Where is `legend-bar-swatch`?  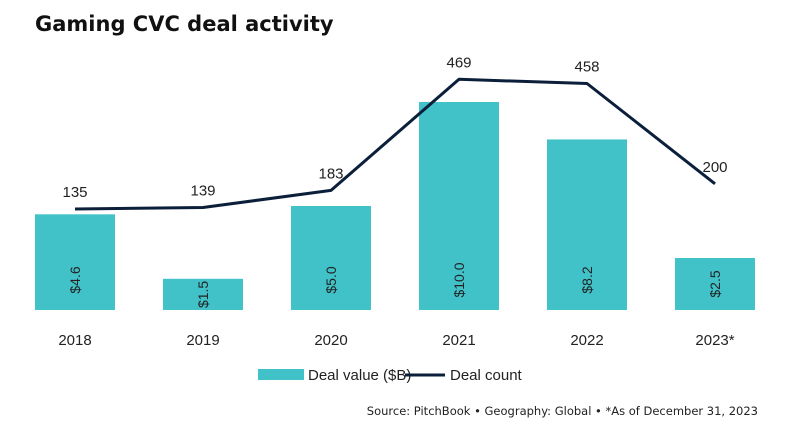
legend-bar-swatch is located at coordinates (281, 374).